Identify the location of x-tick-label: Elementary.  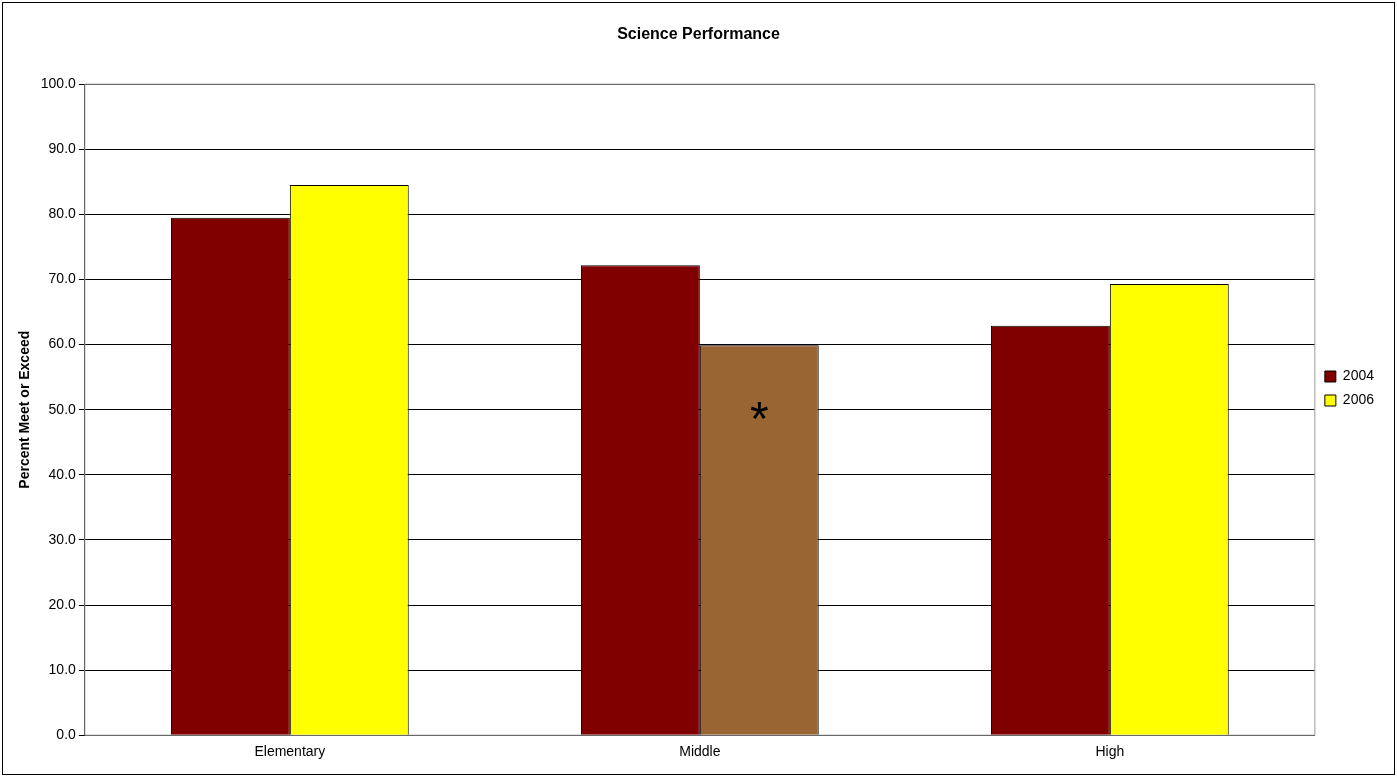
(290, 751).